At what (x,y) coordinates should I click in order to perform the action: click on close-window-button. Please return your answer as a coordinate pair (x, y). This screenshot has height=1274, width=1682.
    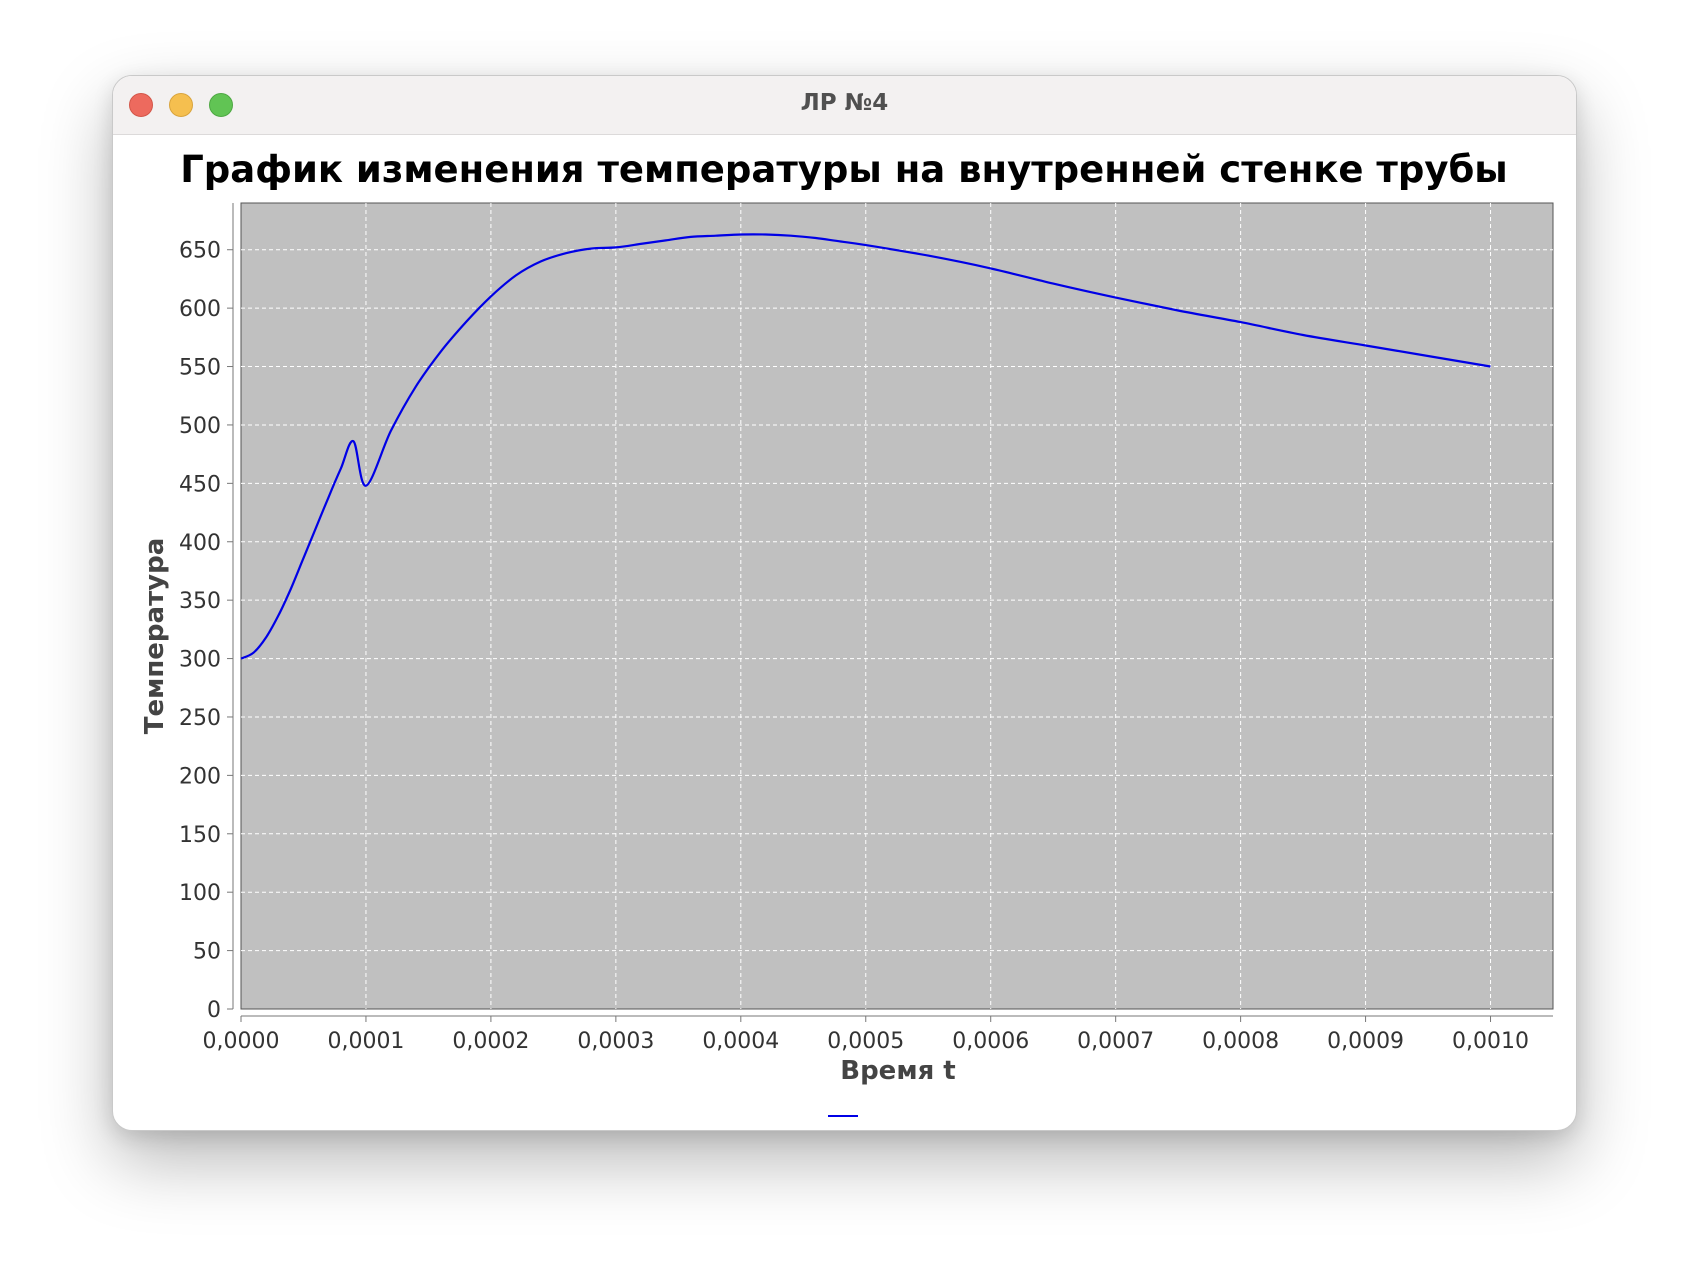
    Looking at the image, I should click on (141, 105).